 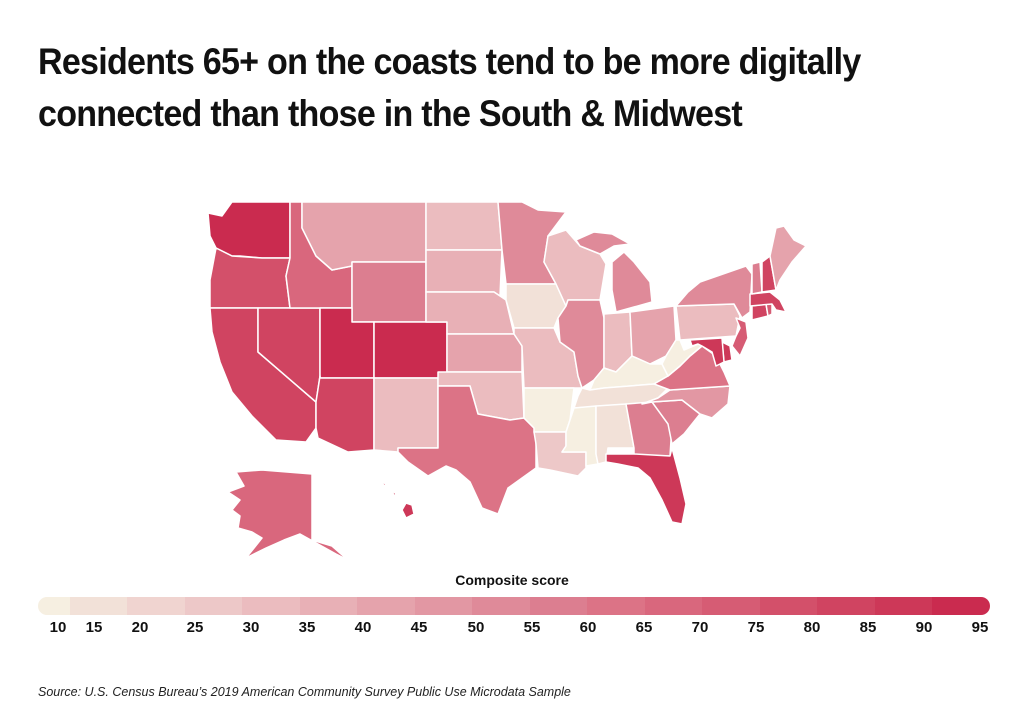 I want to click on state-HI: Hawaii: 88, so click(x=398, y=500).